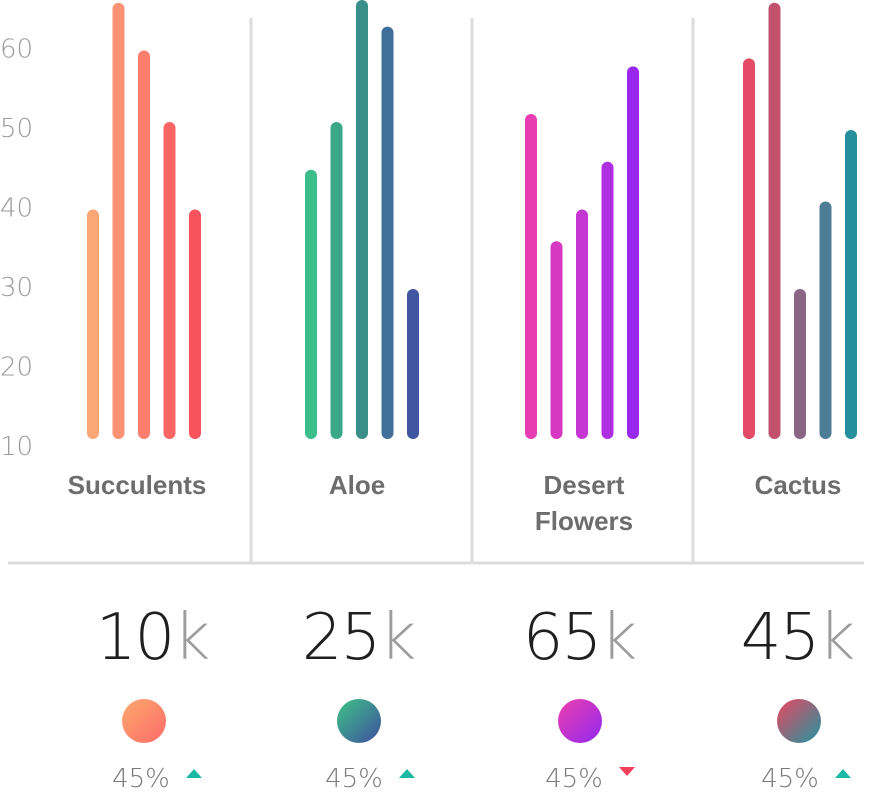  Describe the element at coordinates (16, 50) in the screenshot. I see `y-tick-label: 60` at that location.